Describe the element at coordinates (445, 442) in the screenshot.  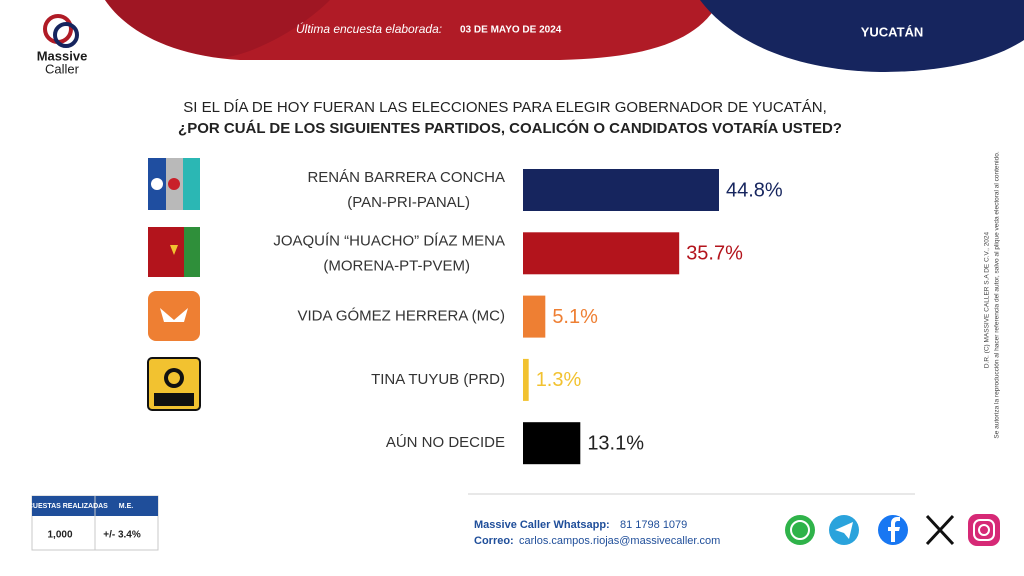
I see `category-label: AÚN NO DECIDE` at that location.